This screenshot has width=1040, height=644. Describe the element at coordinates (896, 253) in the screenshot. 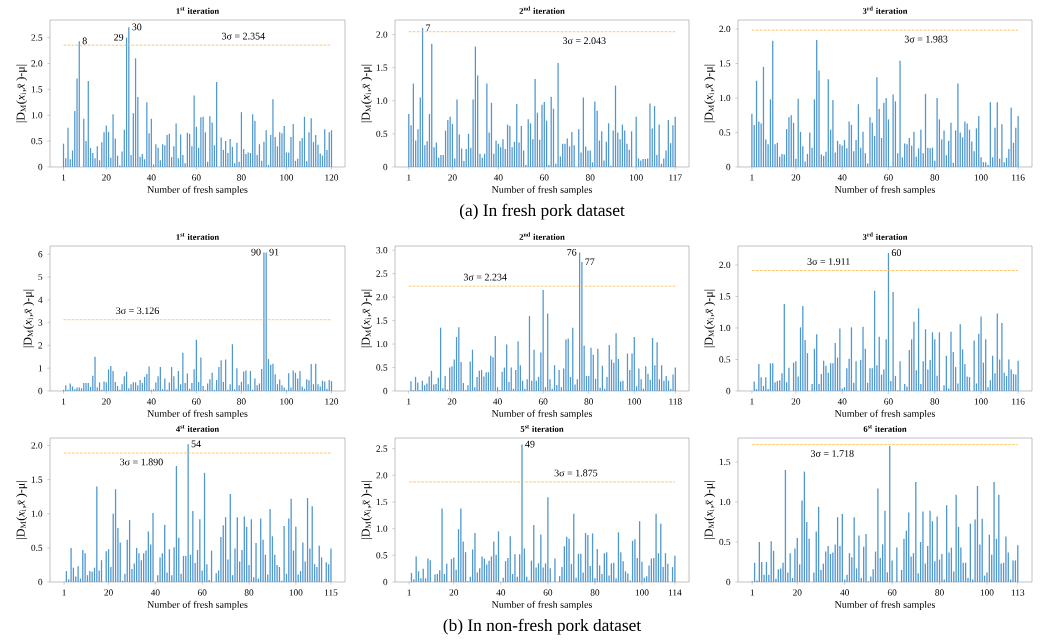

I see `annotation: 60` at that location.